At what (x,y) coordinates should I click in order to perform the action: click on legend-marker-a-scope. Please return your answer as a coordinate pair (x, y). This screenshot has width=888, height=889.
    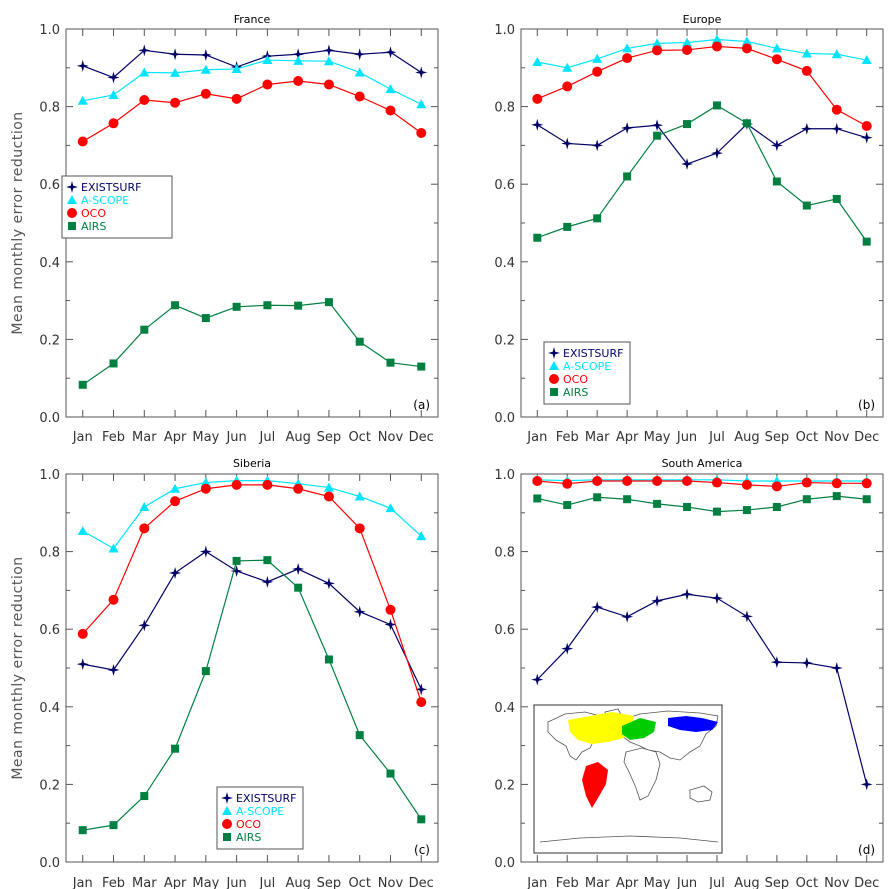
    Looking at the image, I should click on (227, 810).